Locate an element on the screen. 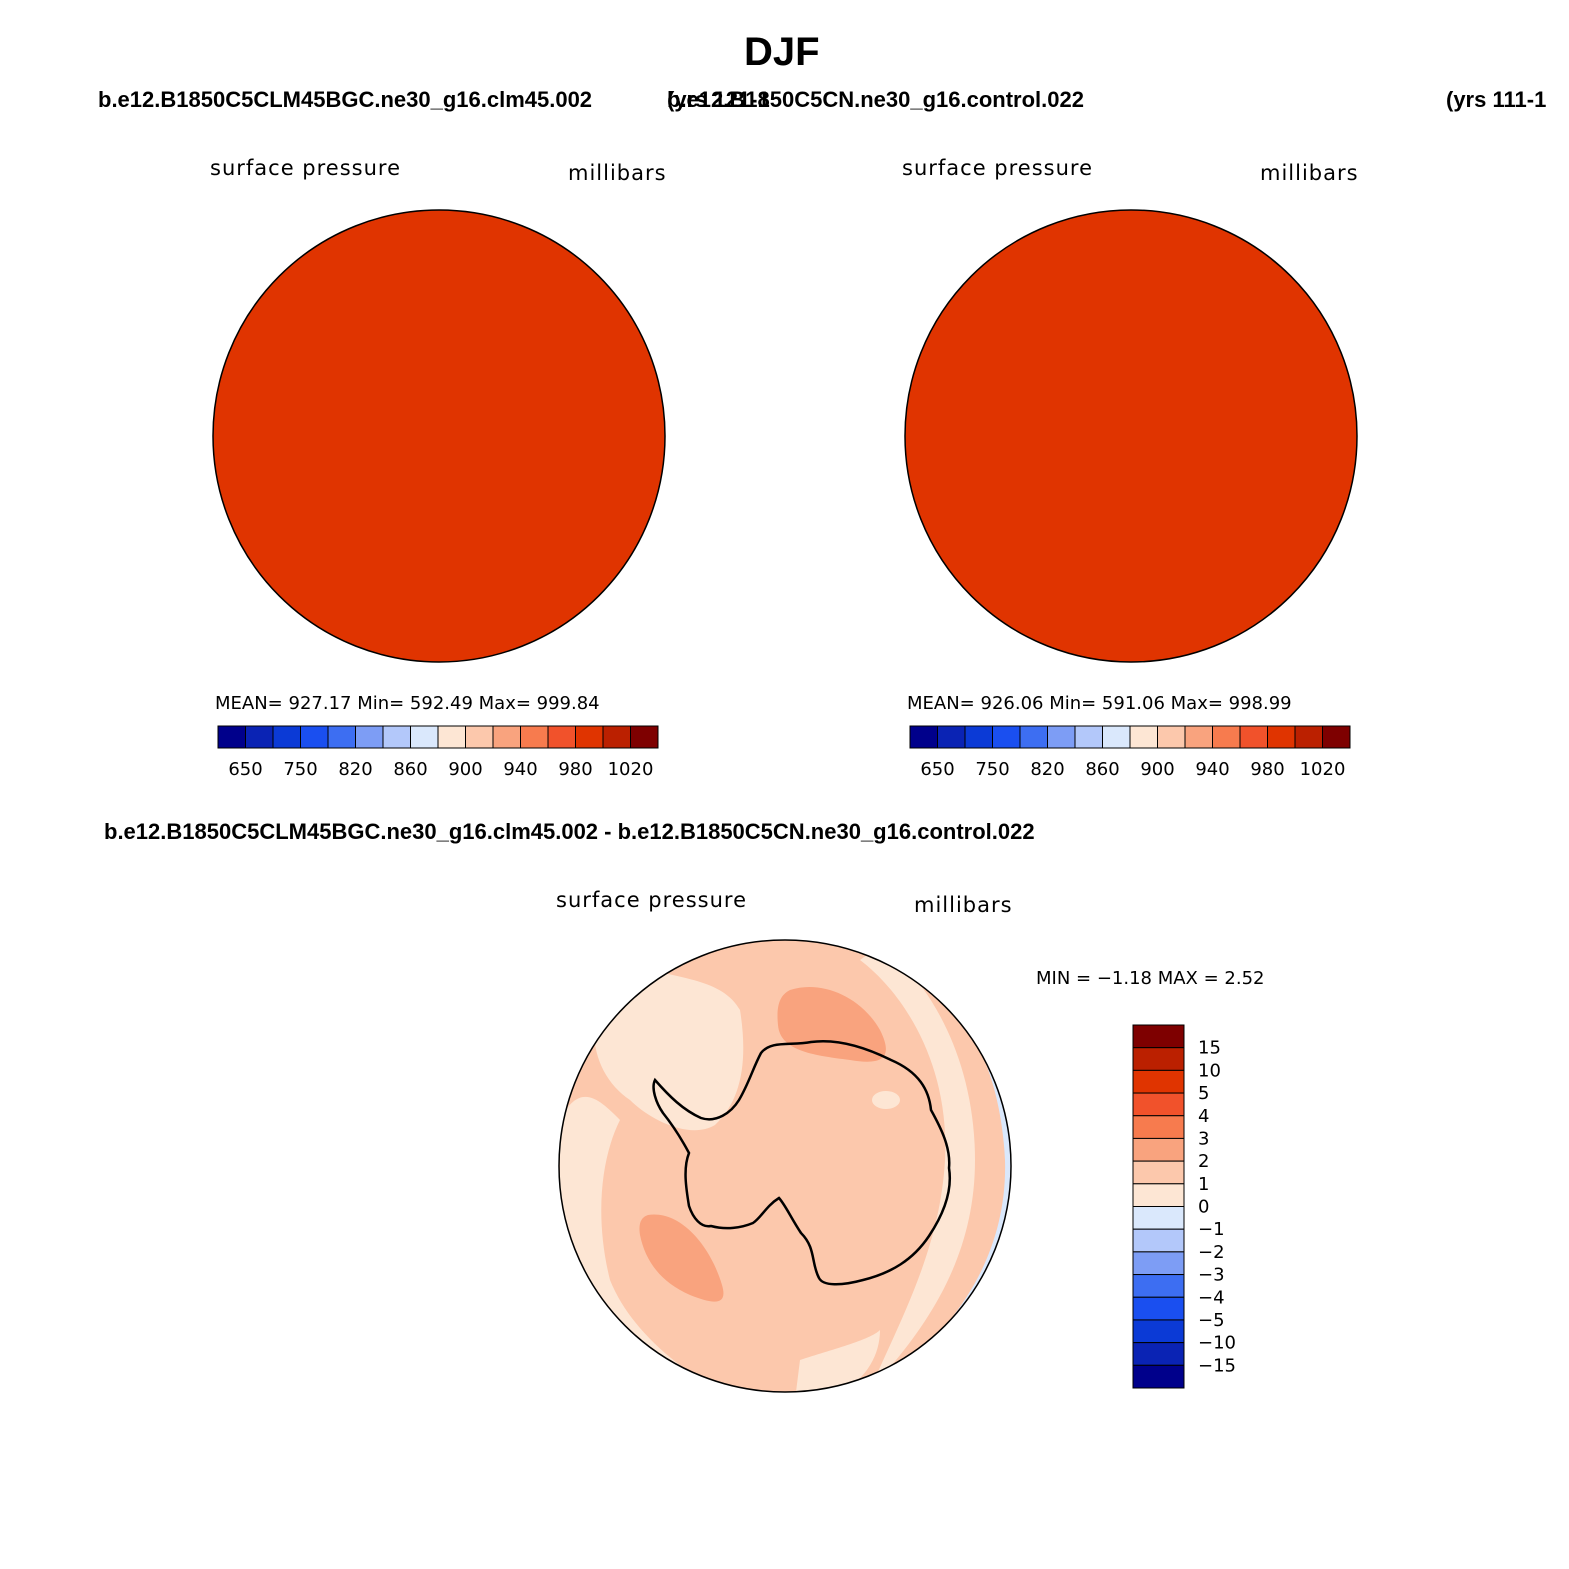  panel3-colorbar-tick-label: −15 is located at coordinates (1217, 1365).